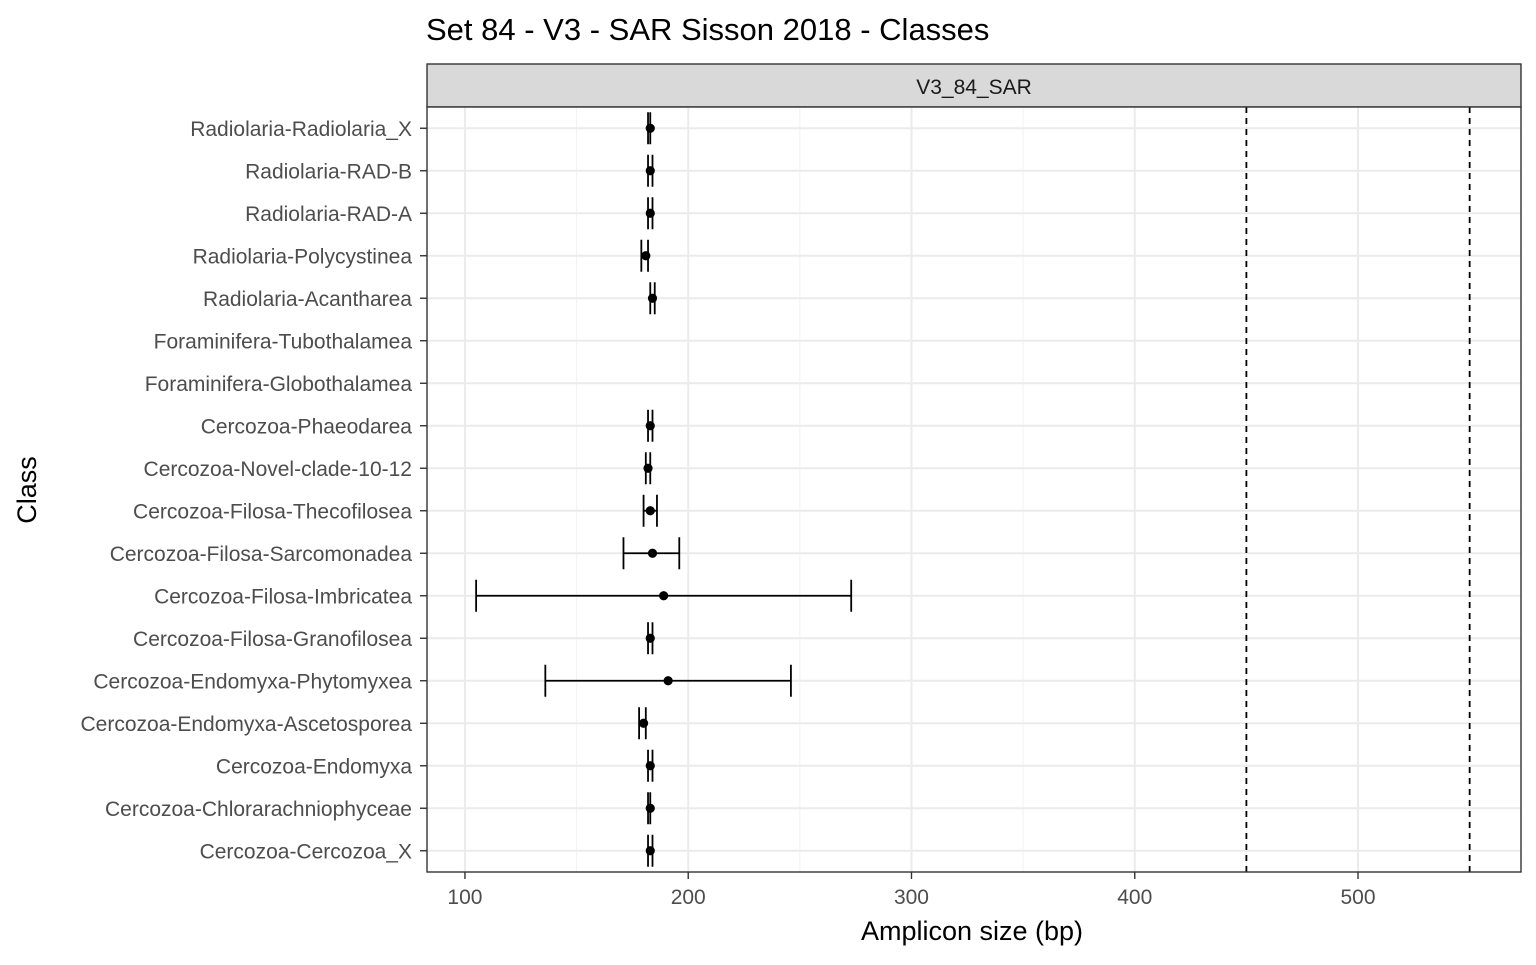 This screenshot has width=1536, height=965. What do you see at coordinates (707, 29) in the screenshot?
I see `chart-title: Set 84 - V3 - SAR Sisson 2018 - Classes` at bounding box center [707, 29].